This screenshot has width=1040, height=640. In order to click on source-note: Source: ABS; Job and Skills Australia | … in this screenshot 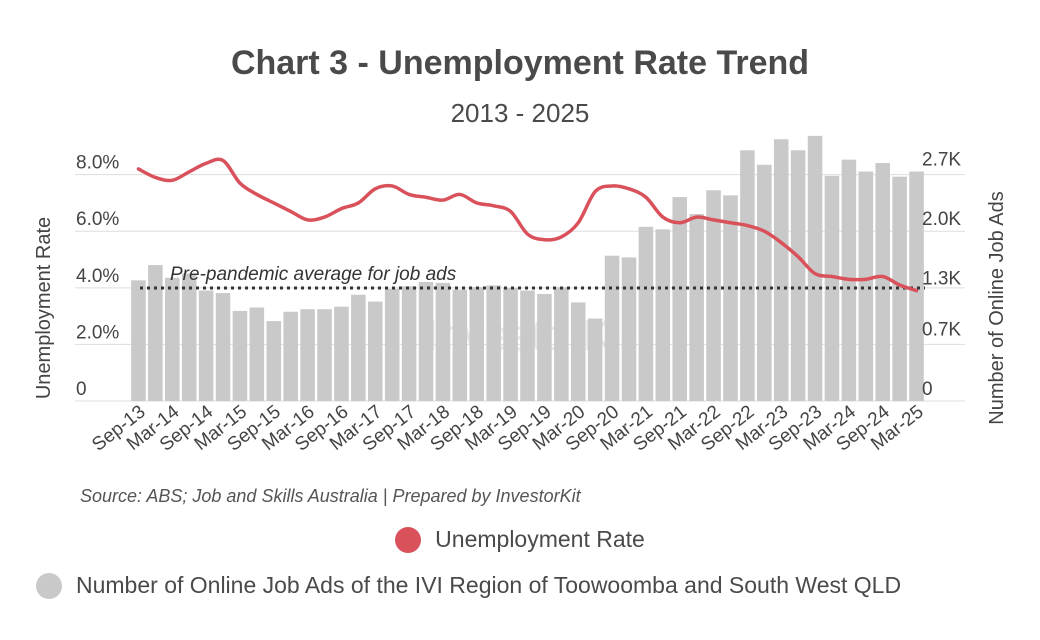, I will do `click(330, 496)`.